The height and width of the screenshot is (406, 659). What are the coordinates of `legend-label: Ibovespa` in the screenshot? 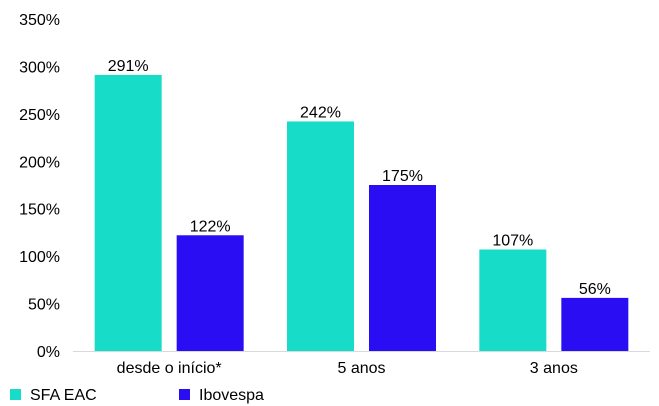 It's located at (231, 395).